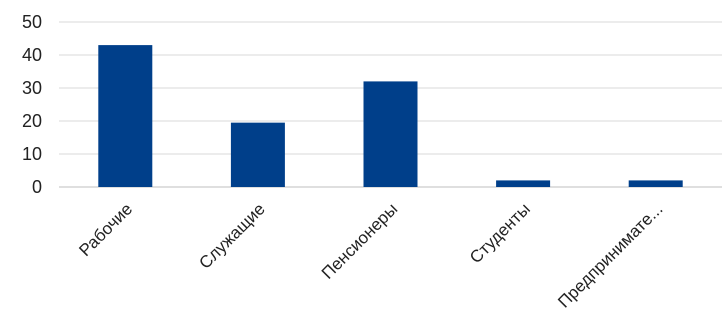 The image size is (725, 331). What do you see at coordinates (32, 104) in the screenshot?
I see `y-axis-ticks: 0 10 20 30 40 50` at bounding box center [32, 104].